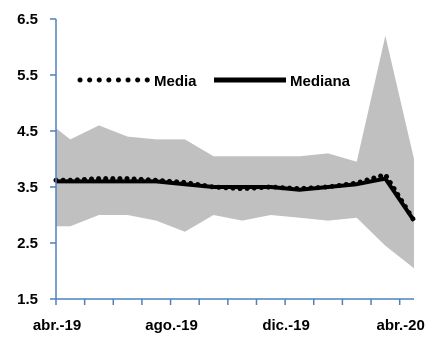 This screenshot has width=428, height=339. What do you see at coordinates (27, 131) in the screenshot?
I see `y-tick-label: 4.5` at bounding box center [27, 131].